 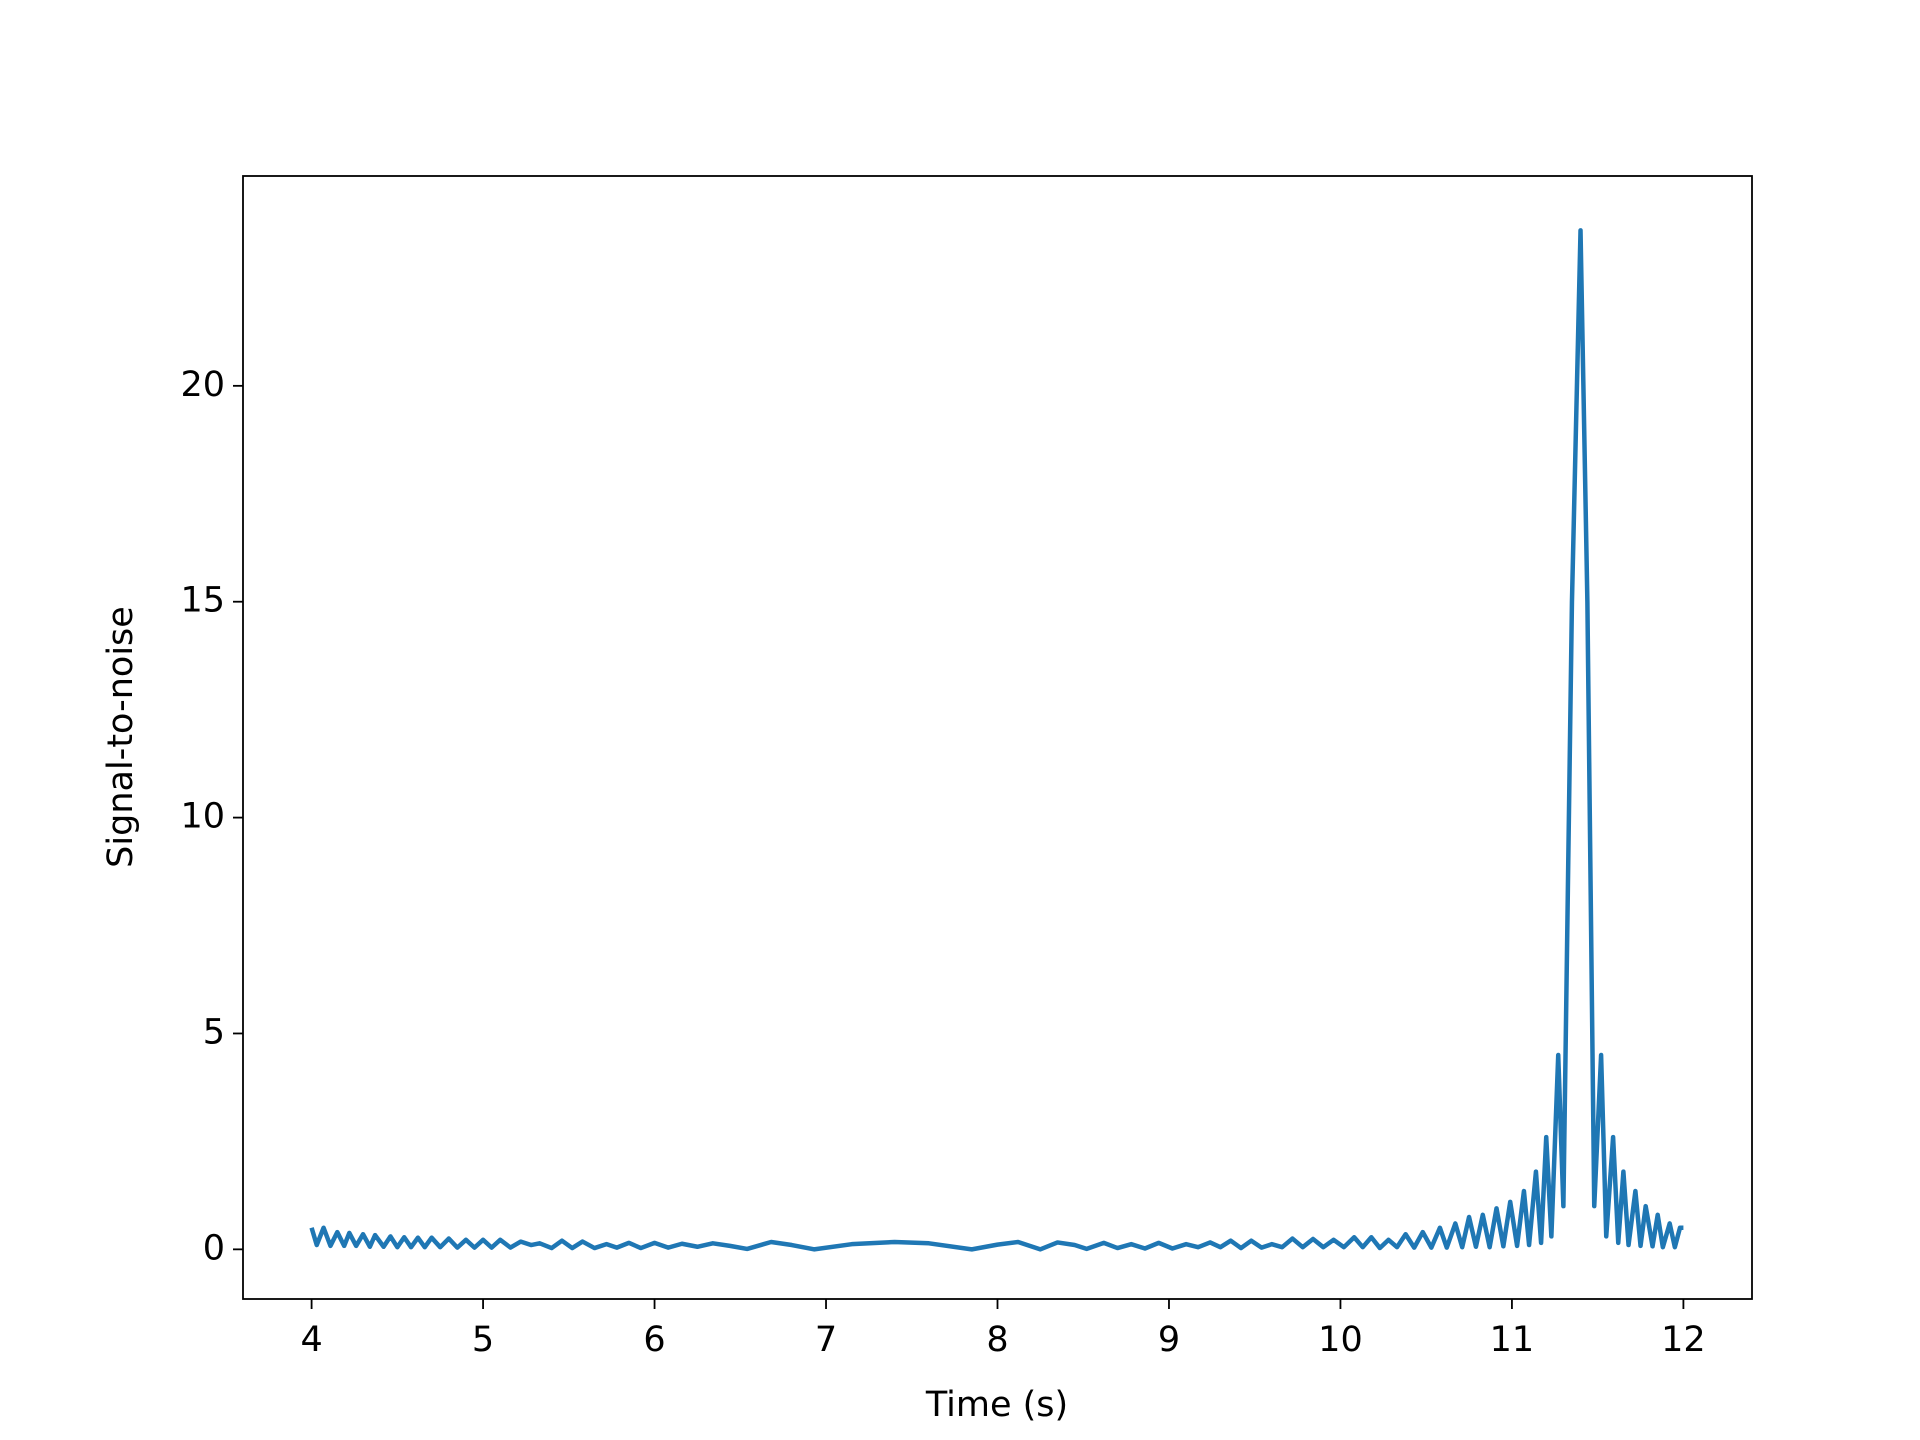 I want to click on x-tick-label: 9, so click(x=1169, y=1340).